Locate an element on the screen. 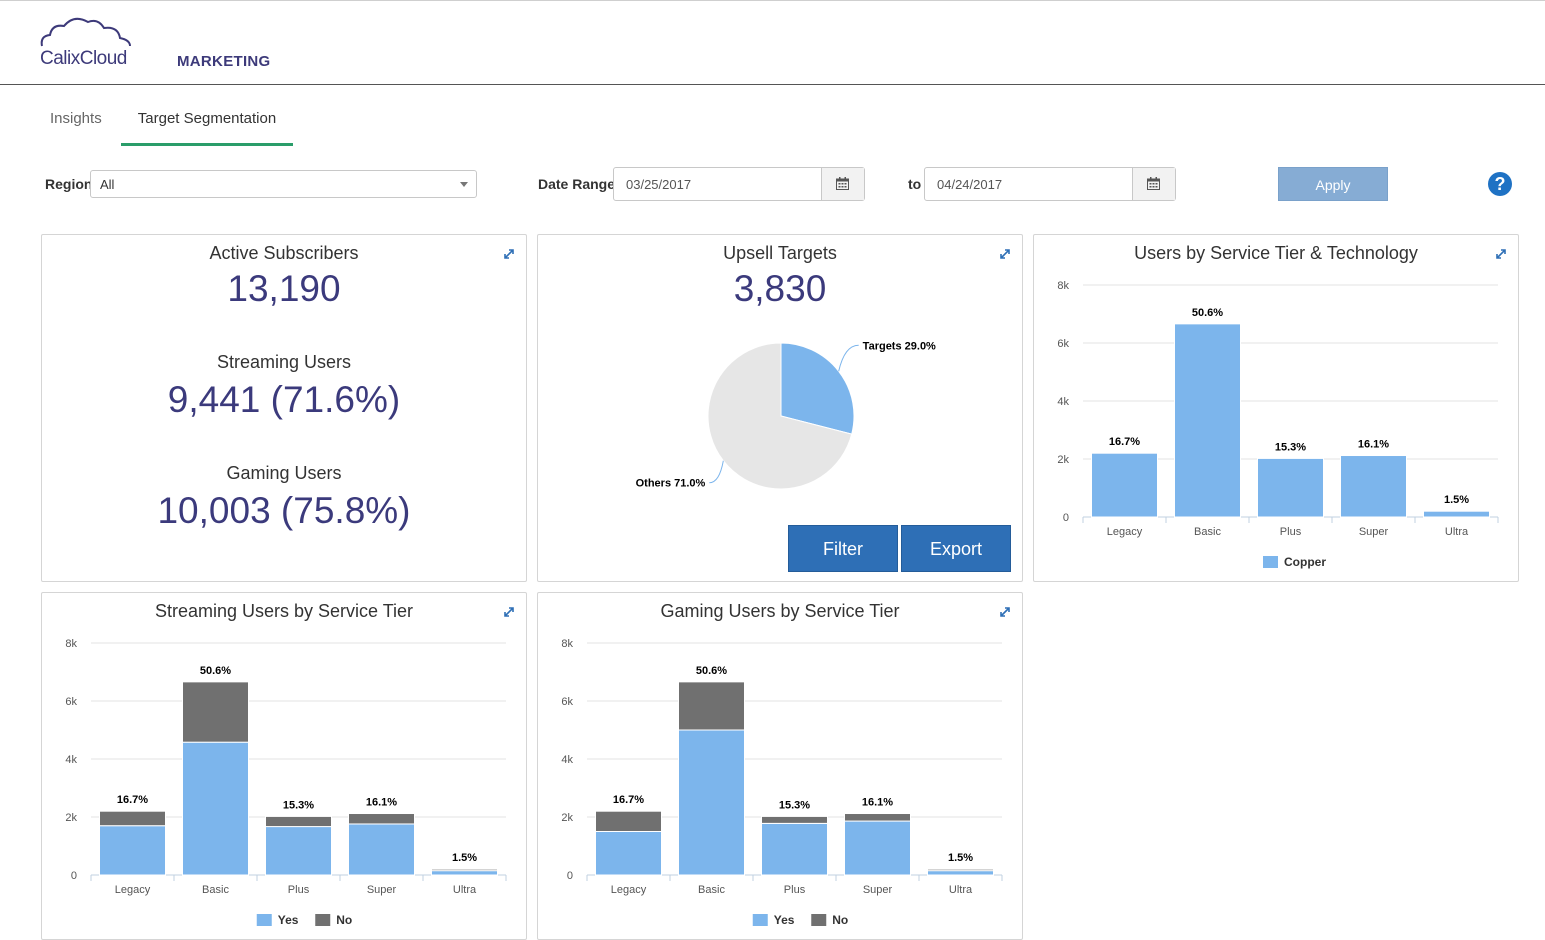  region-select: All is located at coordinates (283, 184).